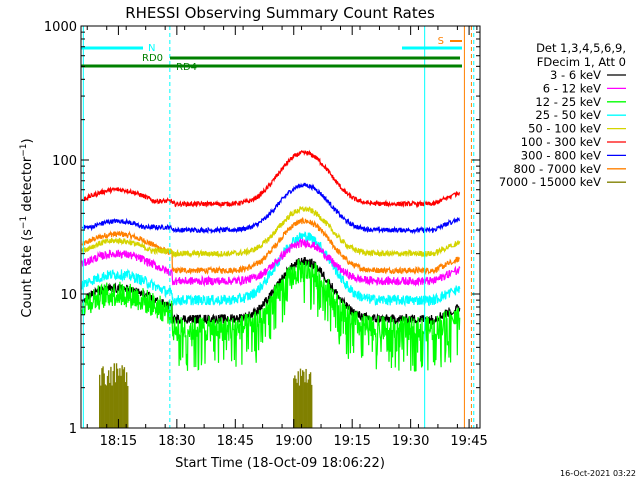  What do you see at coordinates (27, 140) in the screenshot?
I see `y-label-part: )` at bounding box center [27, 140].